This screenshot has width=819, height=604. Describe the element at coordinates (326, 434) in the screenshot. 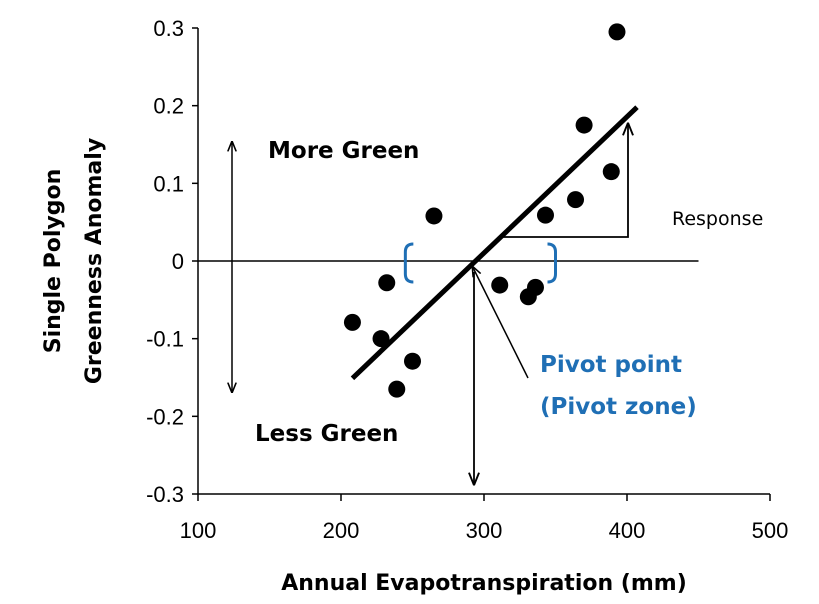

I see `less-green-label: Less Green` at that location.